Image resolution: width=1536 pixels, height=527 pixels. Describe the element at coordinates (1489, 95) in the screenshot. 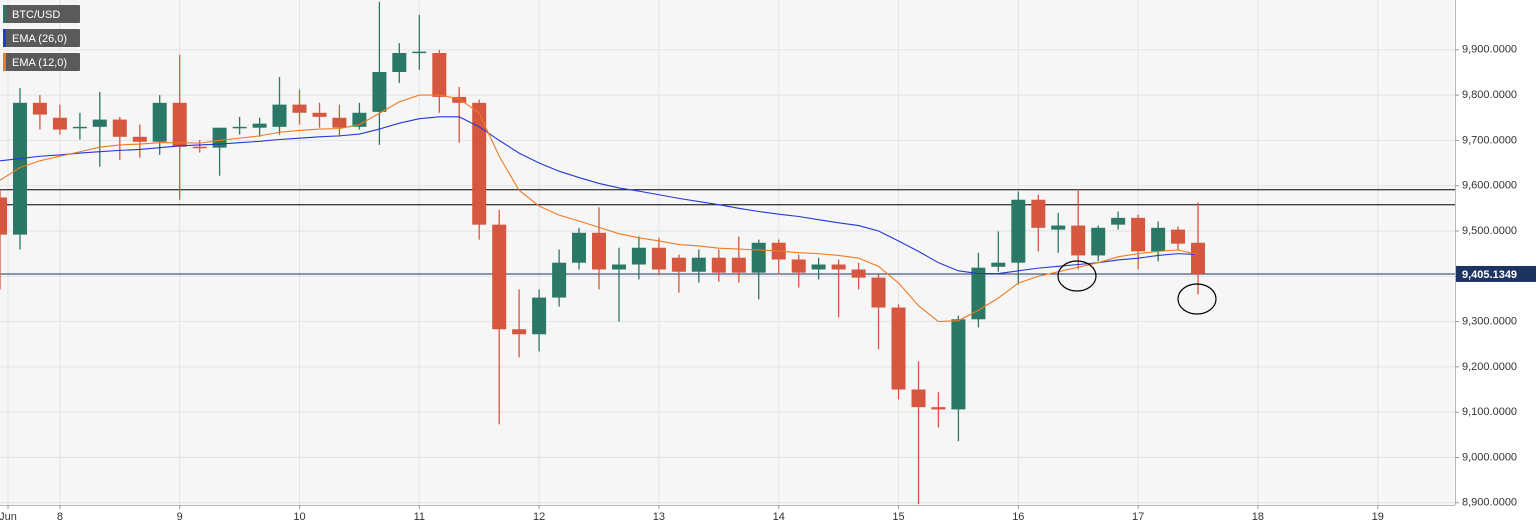

I see `y-tick-label: 9,800.0000` at that location.